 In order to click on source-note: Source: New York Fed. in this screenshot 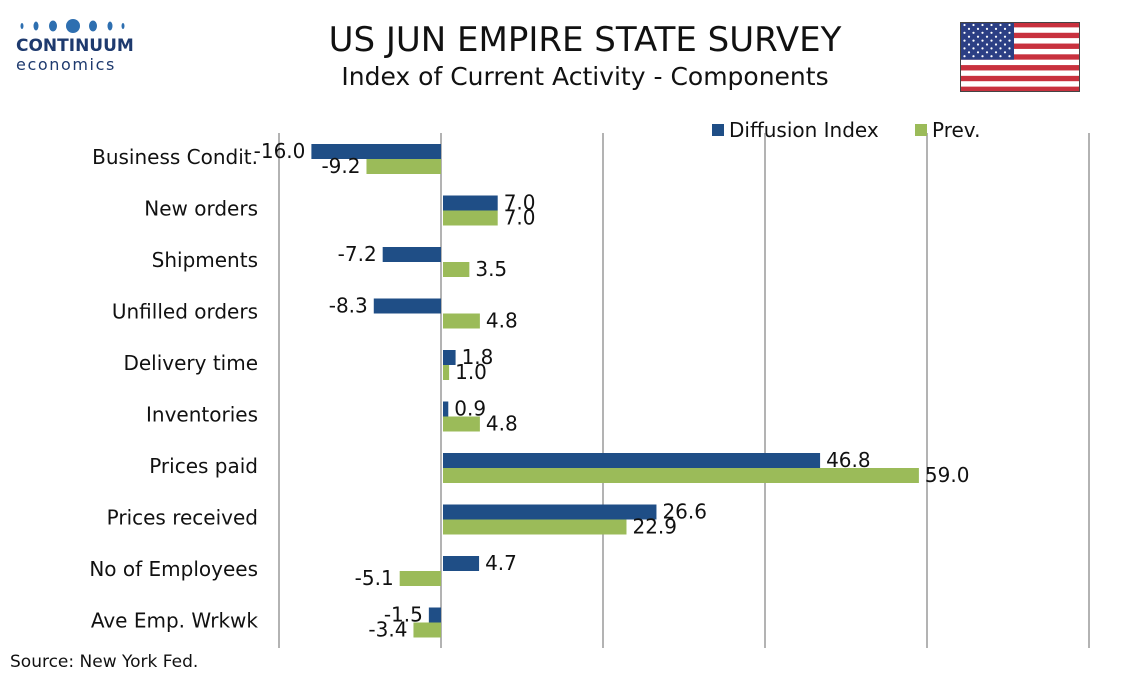, I will do `click(104, 662)`.